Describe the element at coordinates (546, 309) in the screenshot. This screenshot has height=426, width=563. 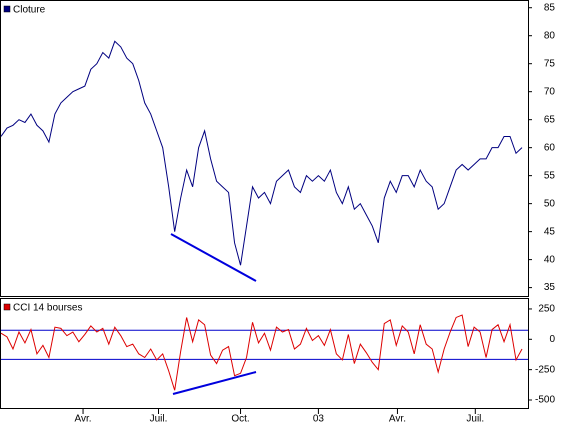
I see `y-tick-label: 250` at that location.